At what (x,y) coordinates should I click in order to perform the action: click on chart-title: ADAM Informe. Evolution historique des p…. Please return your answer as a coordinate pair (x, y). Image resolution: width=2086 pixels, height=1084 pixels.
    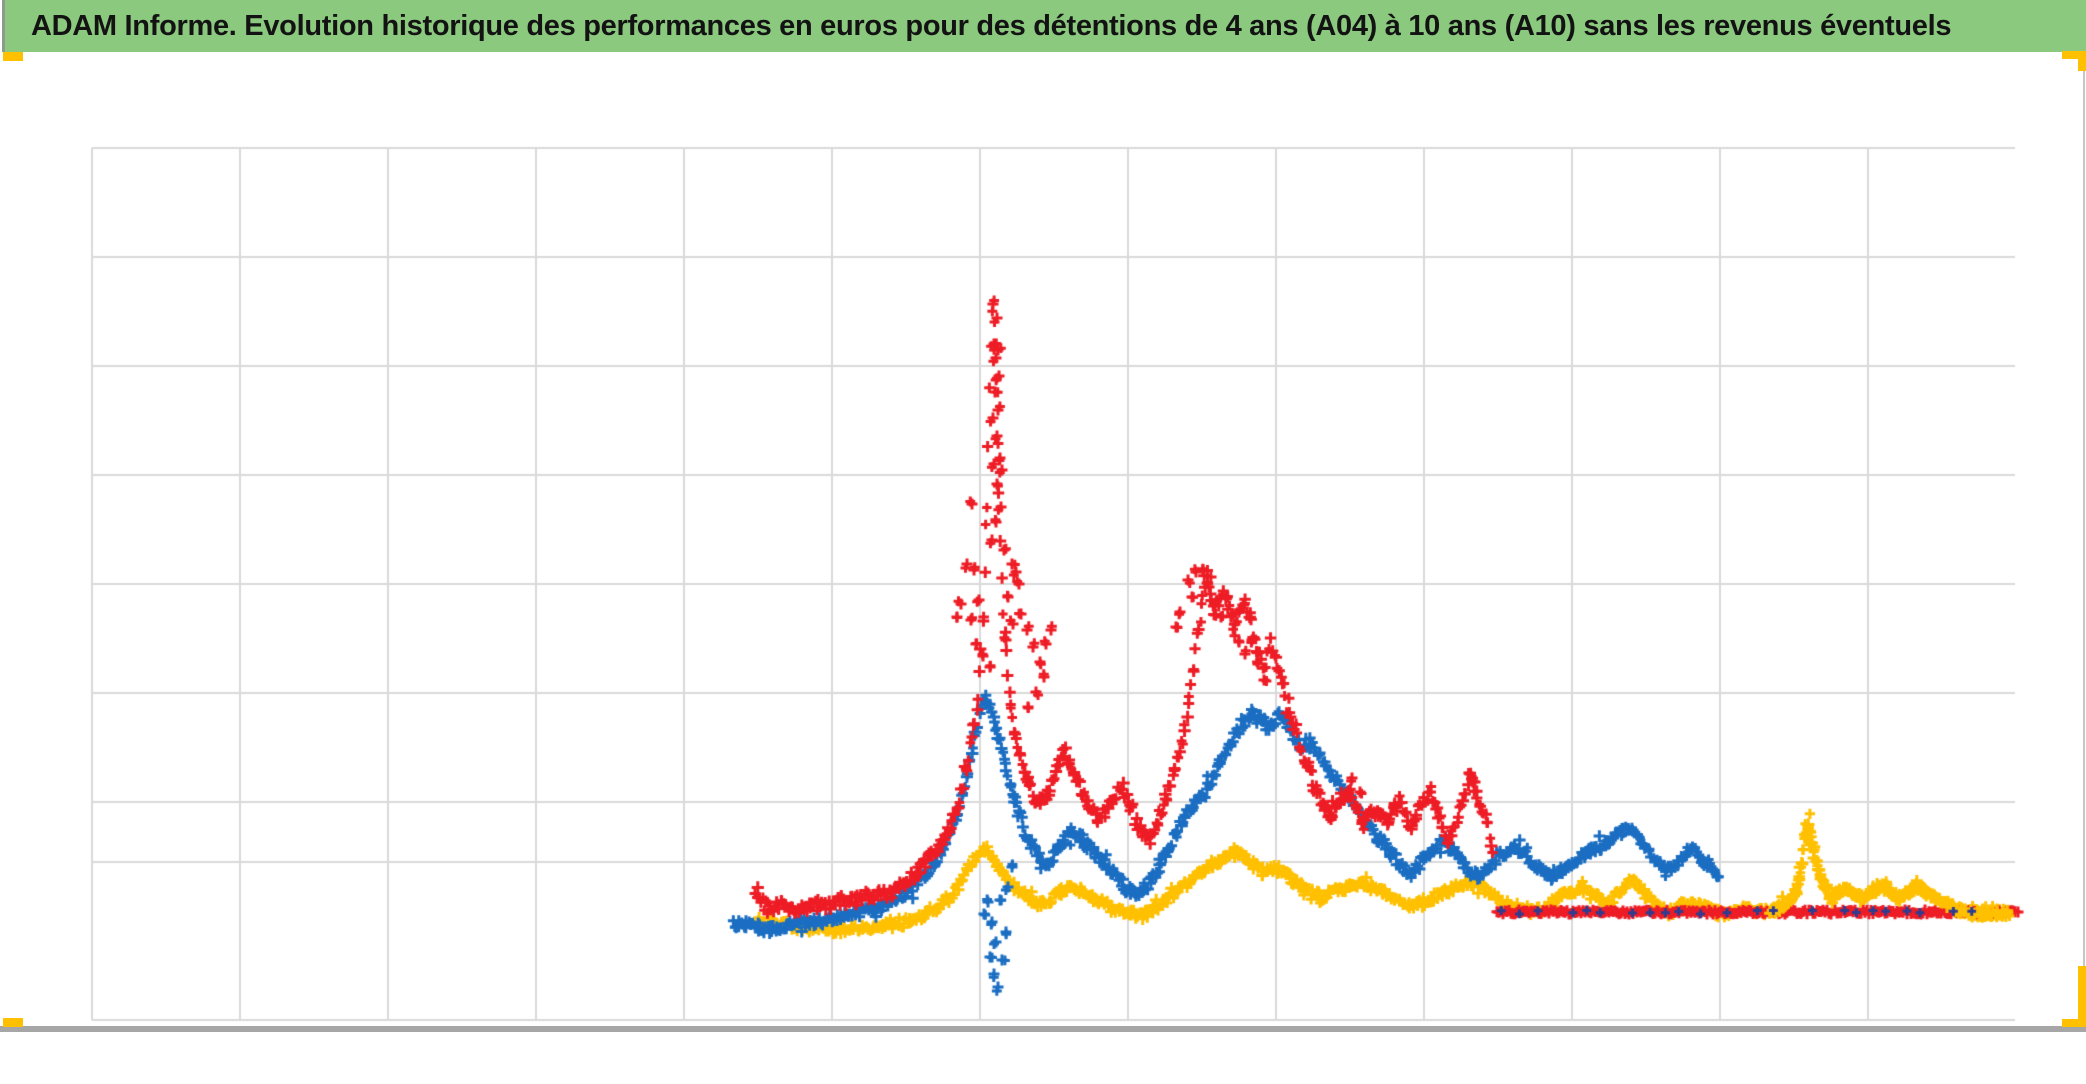
    Looking at the image, I should click on (991, 25).